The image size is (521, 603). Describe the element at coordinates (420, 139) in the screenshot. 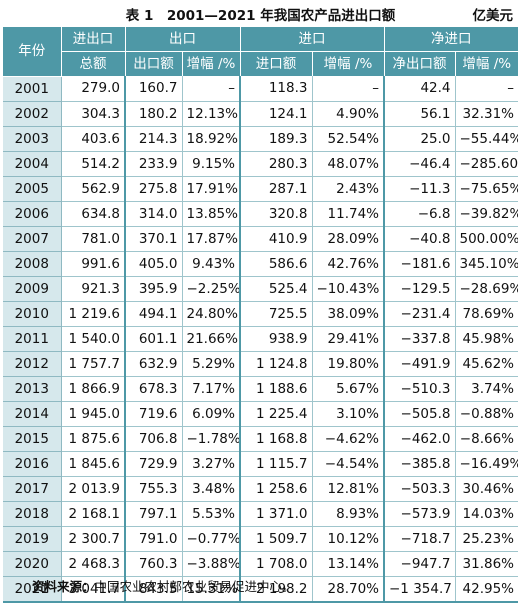

I see `cell-net: 25.0` at that location.